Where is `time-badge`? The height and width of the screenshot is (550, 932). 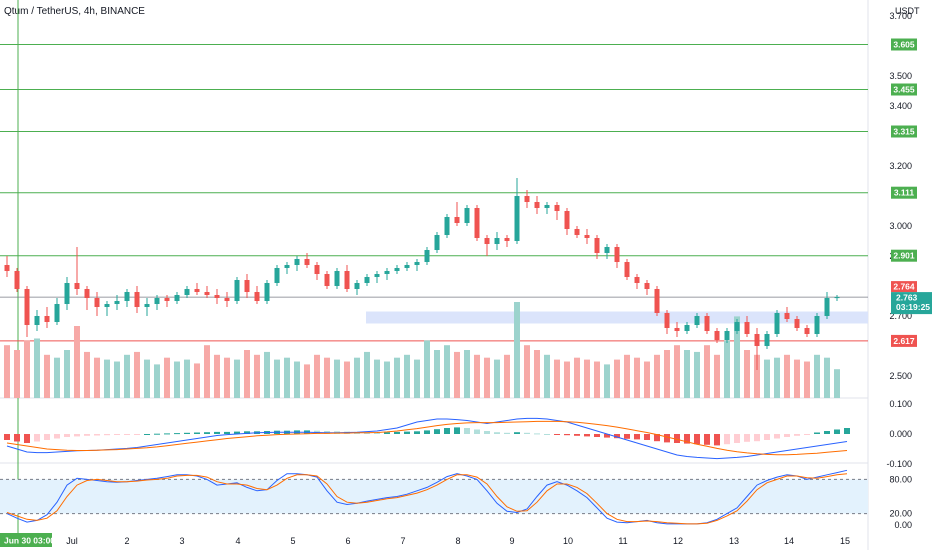 time-badge is located at coordinates (26, 540).